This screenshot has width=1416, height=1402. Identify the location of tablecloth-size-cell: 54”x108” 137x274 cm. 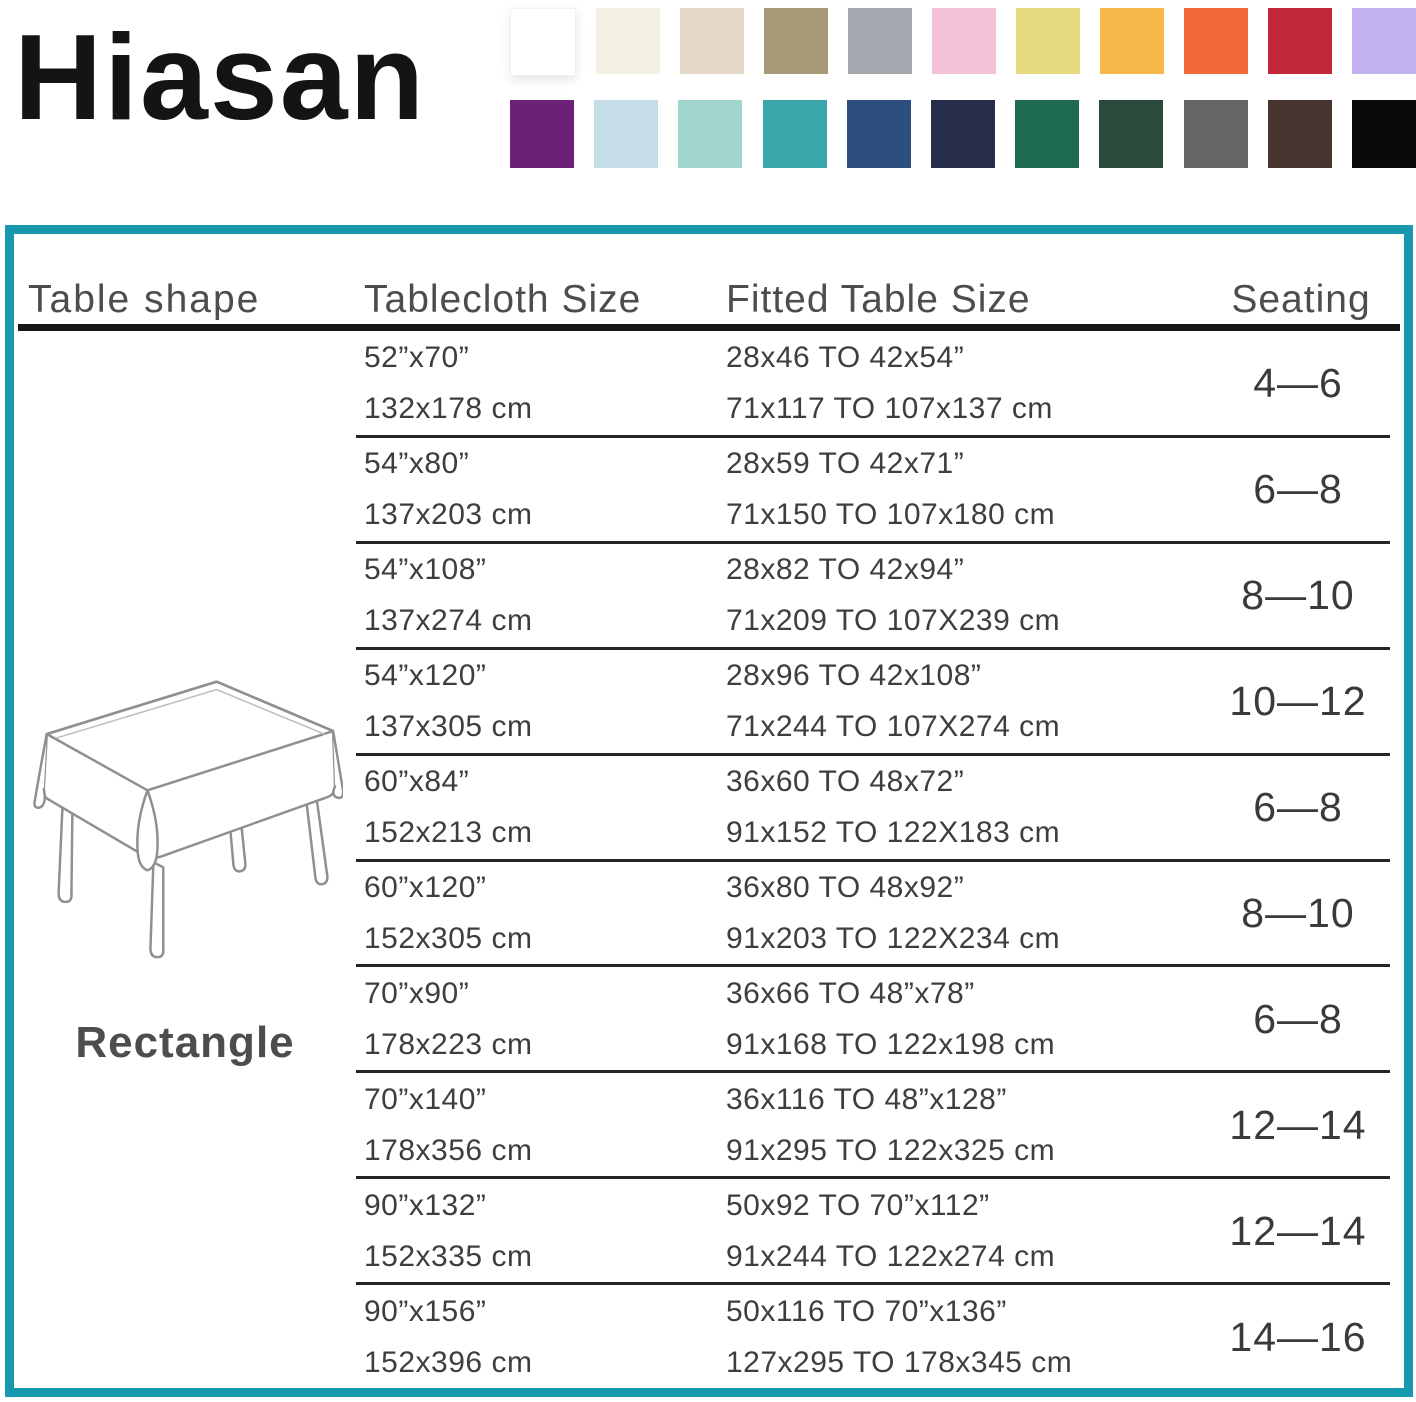
(537, 596).